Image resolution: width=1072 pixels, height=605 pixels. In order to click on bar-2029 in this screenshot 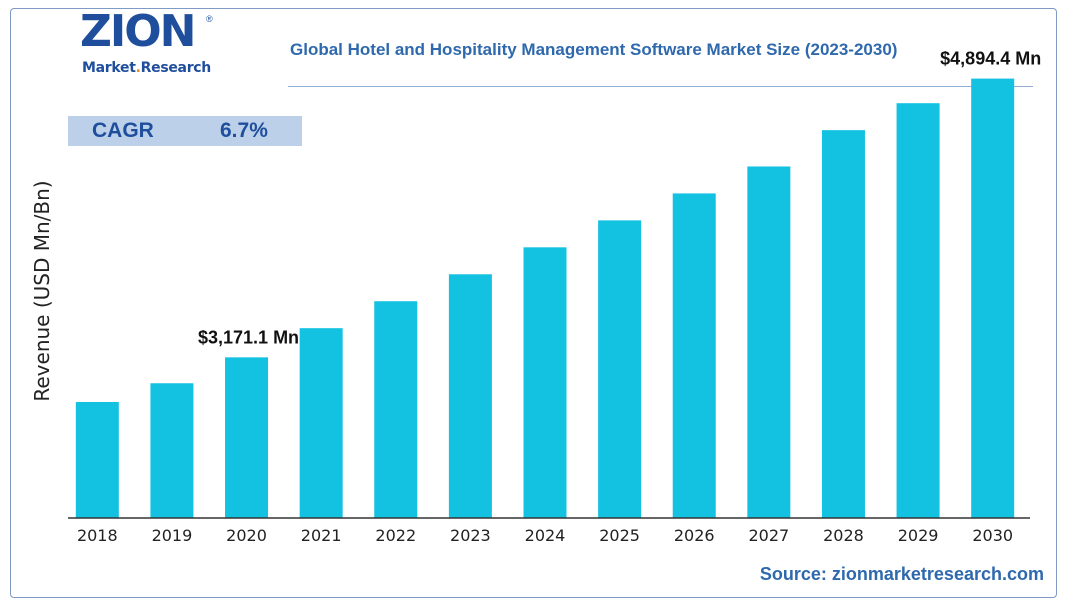, I will do `click(918, 310)`.